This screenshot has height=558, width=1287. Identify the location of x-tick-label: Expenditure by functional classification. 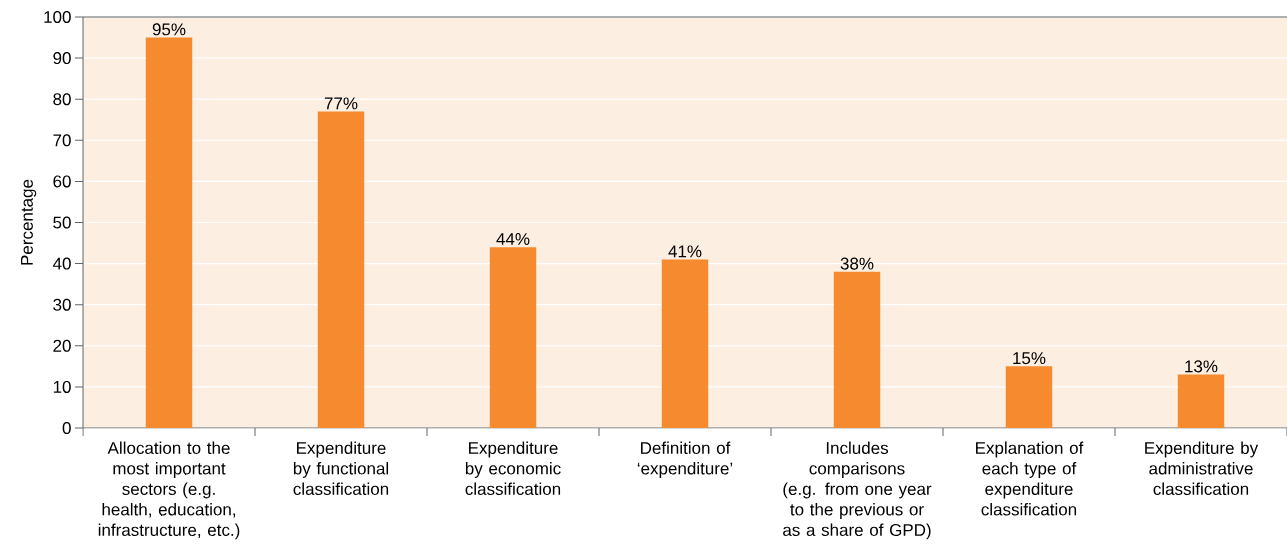
(341, 468).